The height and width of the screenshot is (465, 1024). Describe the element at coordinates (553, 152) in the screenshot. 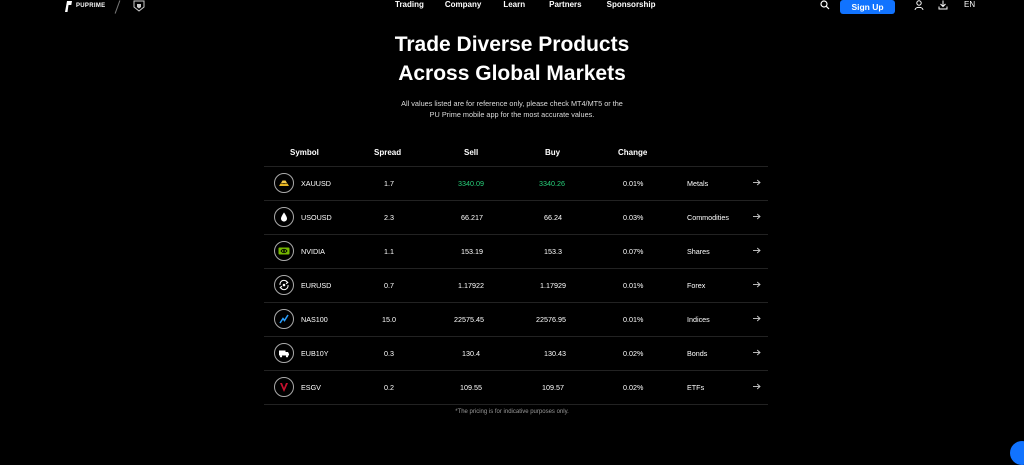

I see `header-buy: Buy` at that location.